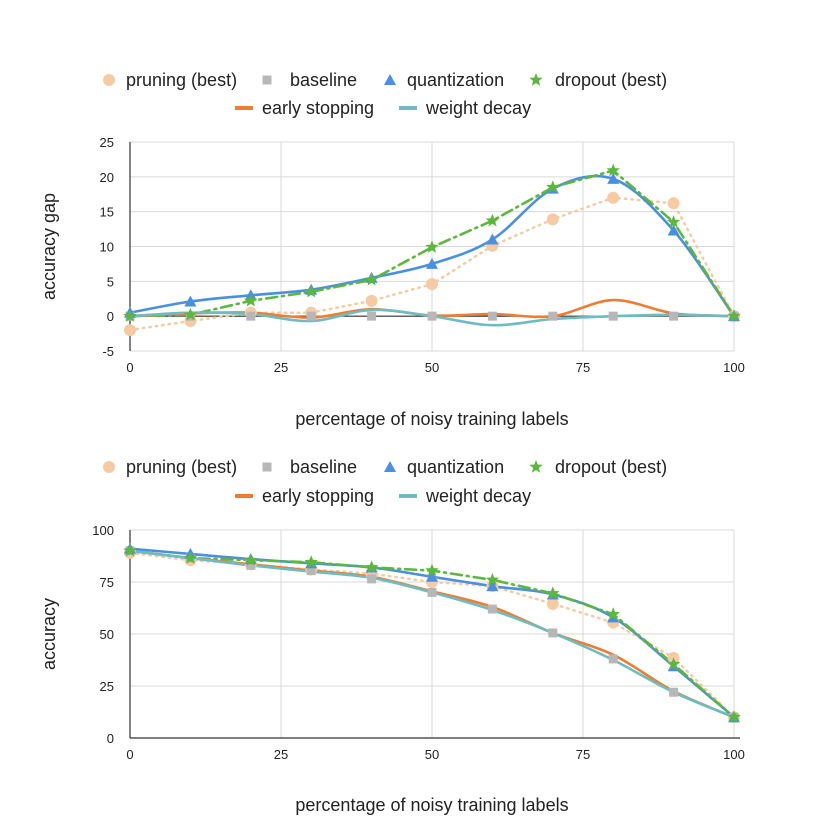  Describe the element at coordinates (107, 247) in the screenshot. I see `y-tick-label: 10` at that location.